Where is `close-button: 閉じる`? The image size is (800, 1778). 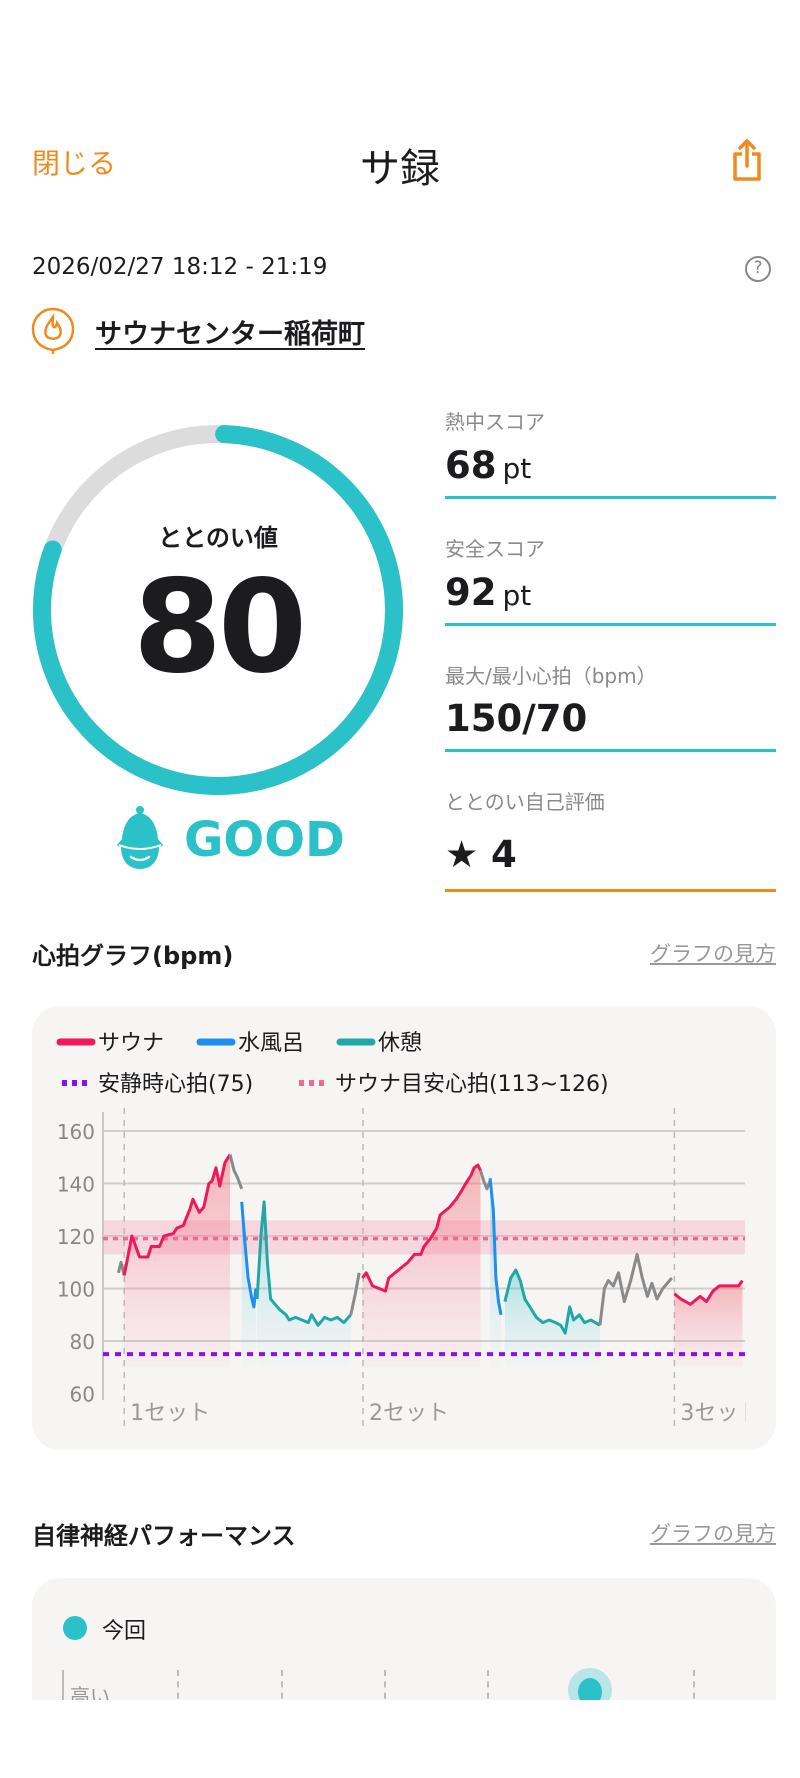 close-button: 閉じる is located at coordinates (74, 163).